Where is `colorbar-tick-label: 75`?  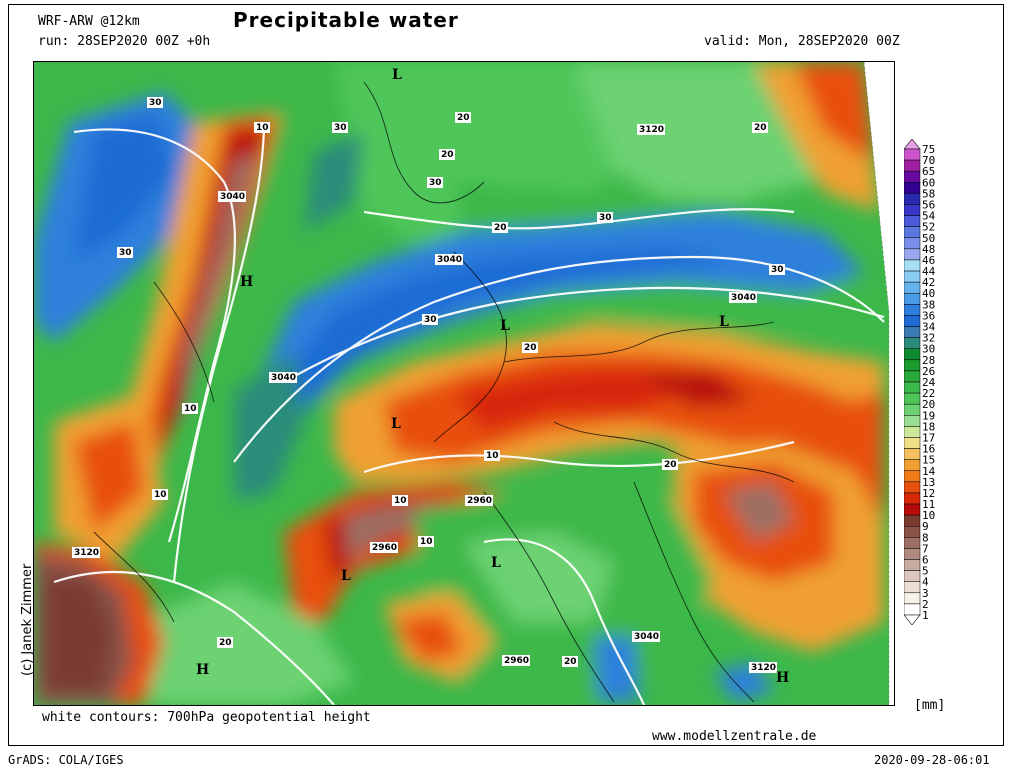 colorbar-tick-label: 75 is located at coordinates (928, 149).